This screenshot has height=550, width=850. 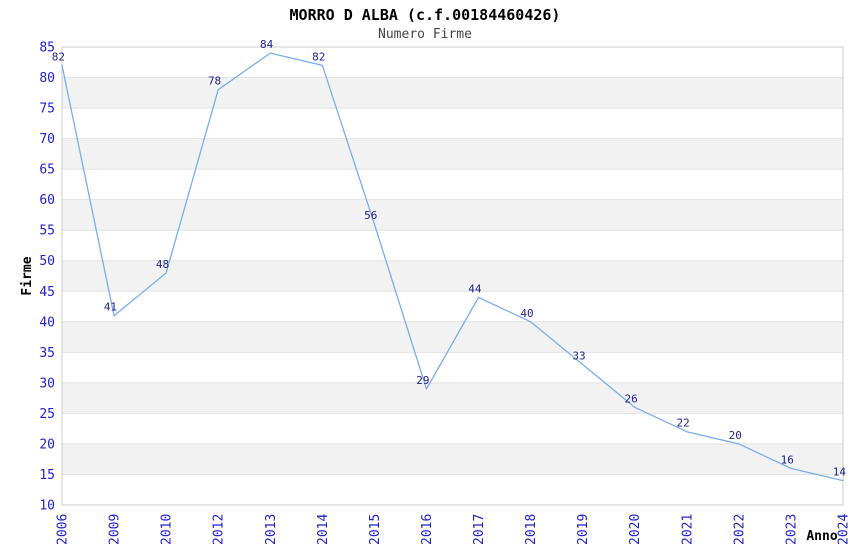 I want to click on y-tick-label: 85, so click(x=47, y=48).